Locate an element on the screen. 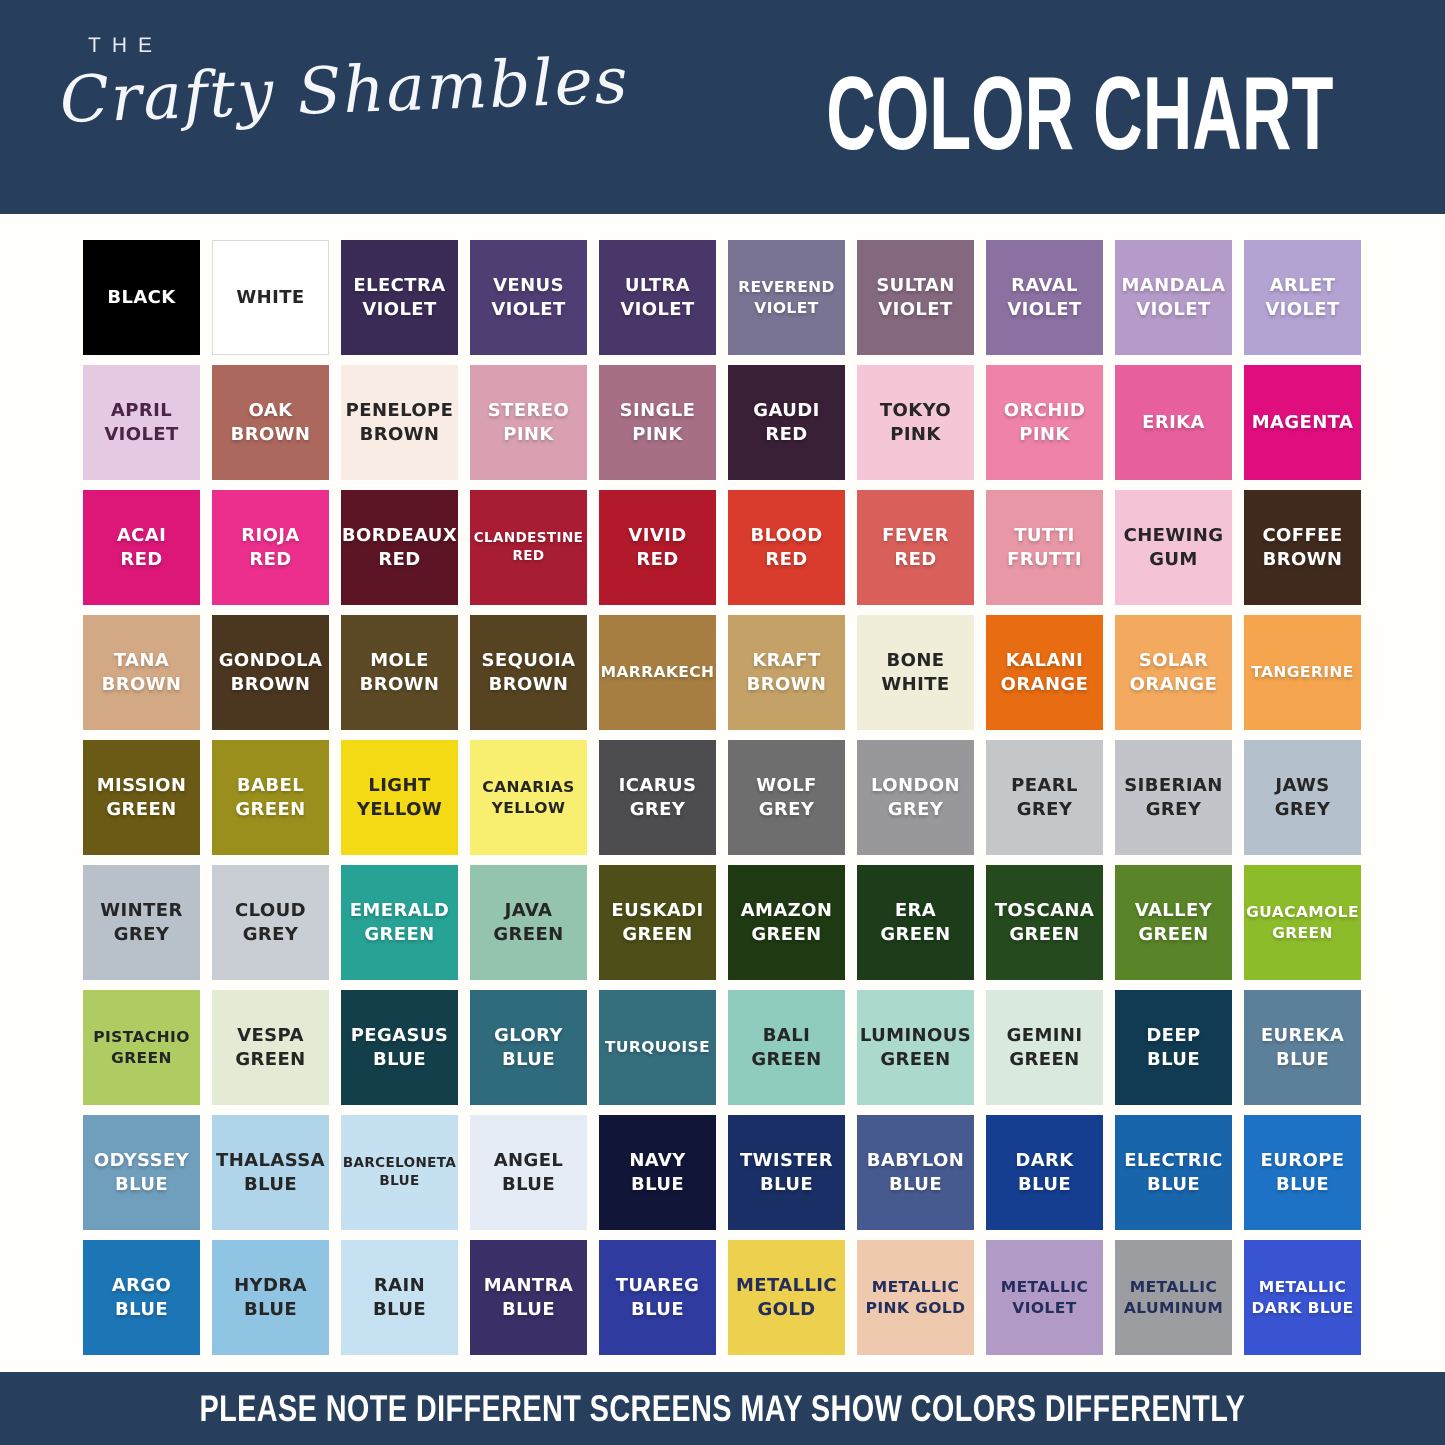 The height and width of the screenshot is (1445, 1445). color-swatch: METALLIC PINK GOLD is located at coordinates (915, 1297).